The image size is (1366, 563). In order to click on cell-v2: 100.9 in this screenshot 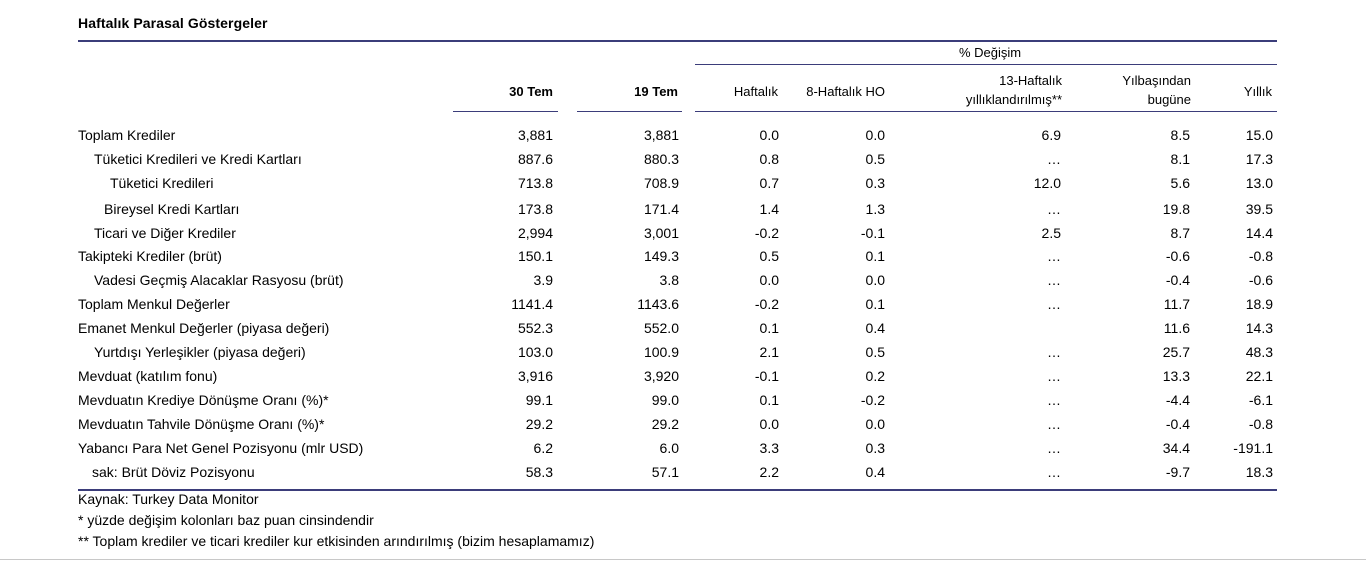, I will do `click(661, 352)`.